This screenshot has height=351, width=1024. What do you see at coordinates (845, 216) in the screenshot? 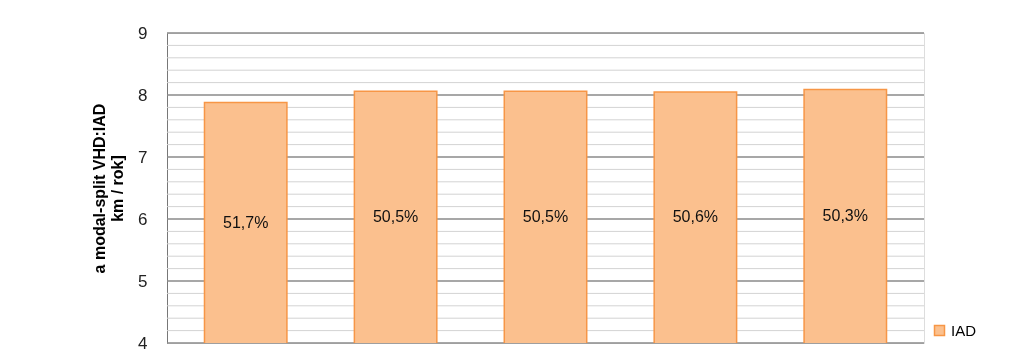
I see `annotation: 50,3%` at bounding box center [845, 216].